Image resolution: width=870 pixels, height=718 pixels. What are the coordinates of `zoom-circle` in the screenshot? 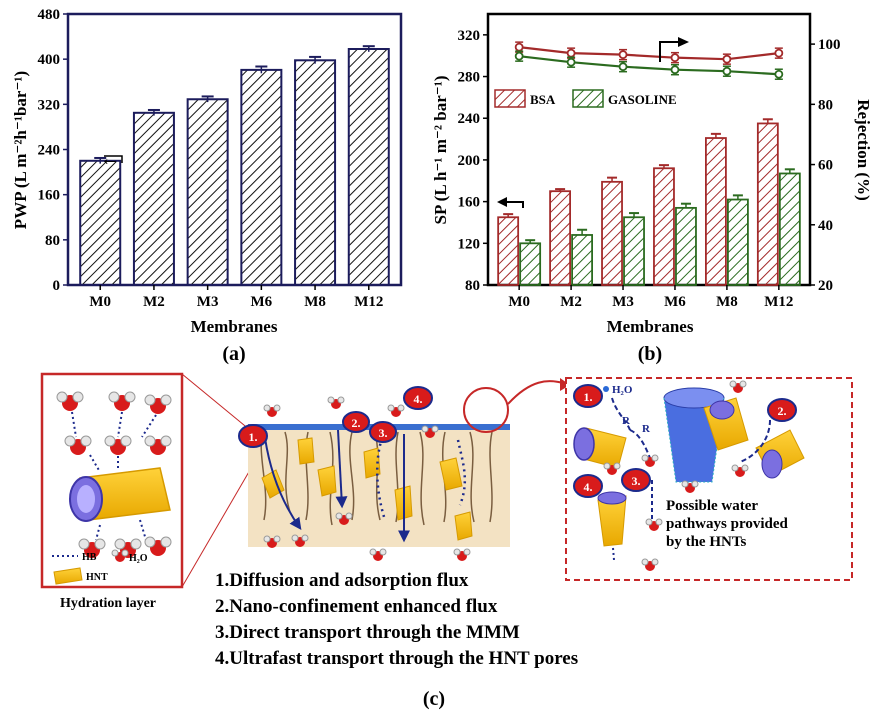 It's located at (486, 410).